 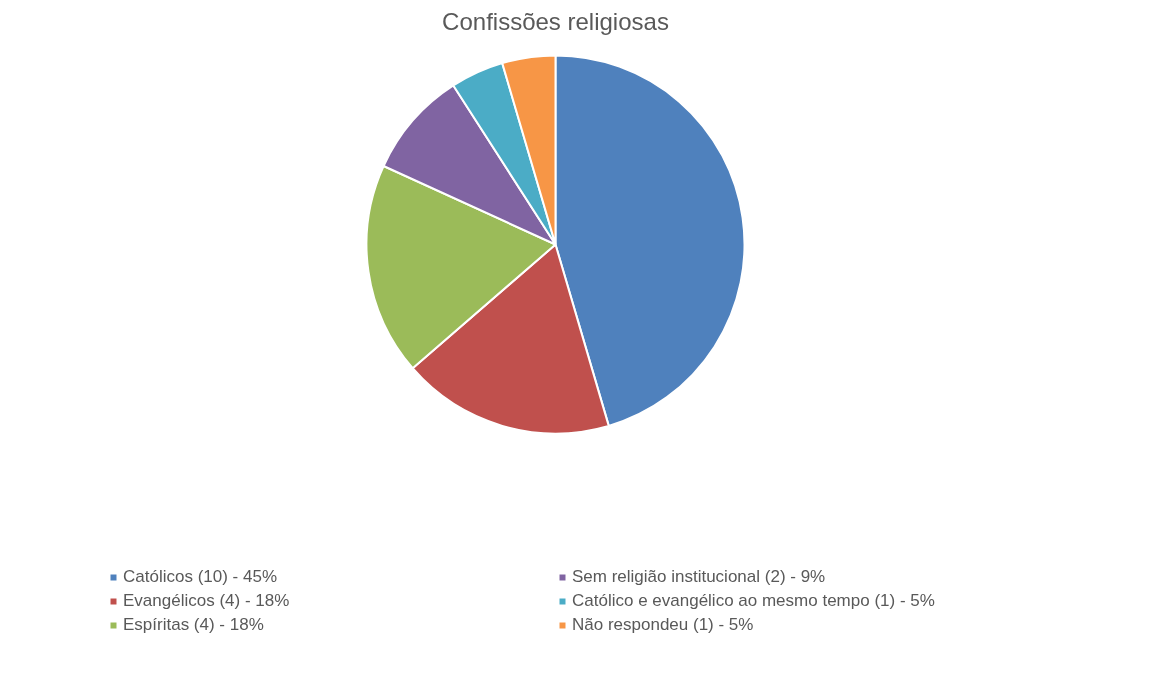 What do you see at coordinates (754, 601) in the screenshot?
I see `legend-label: Católico e evangélico ao mesmo tempo (1) - 5%` at bounding box center [754, 601].